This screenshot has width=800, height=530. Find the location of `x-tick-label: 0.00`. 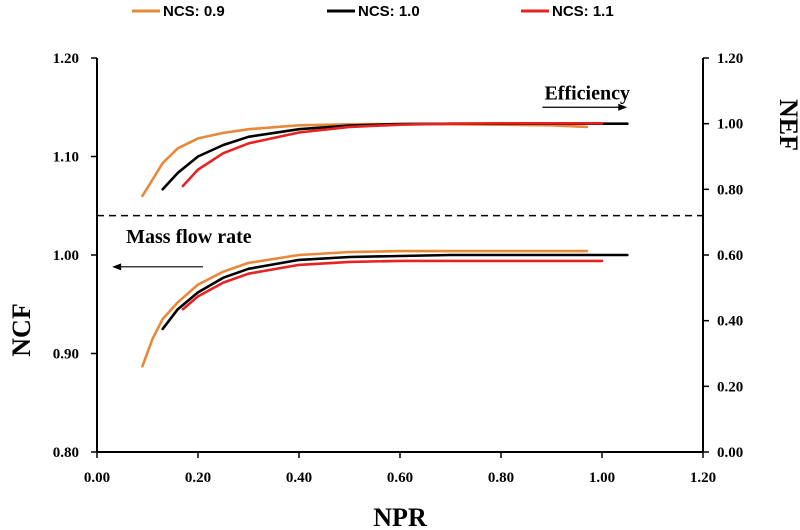

x-tick-label: 0.00 is located at coordinates (97, 478).